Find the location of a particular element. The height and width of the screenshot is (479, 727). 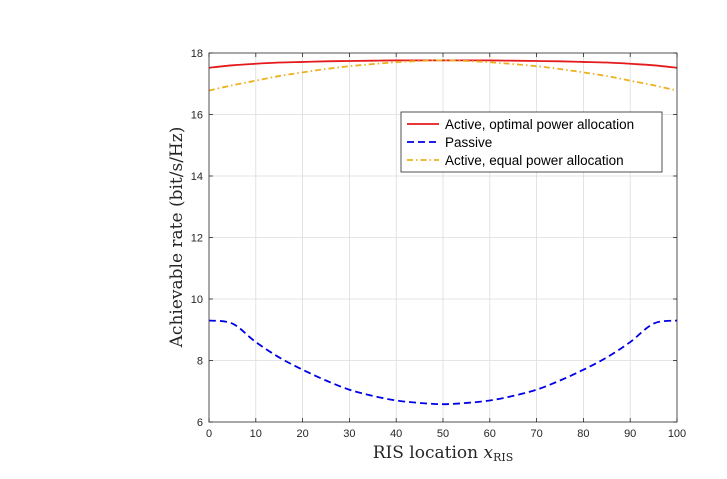

x-tick-label: 40 is located at coordinates (396, 434).